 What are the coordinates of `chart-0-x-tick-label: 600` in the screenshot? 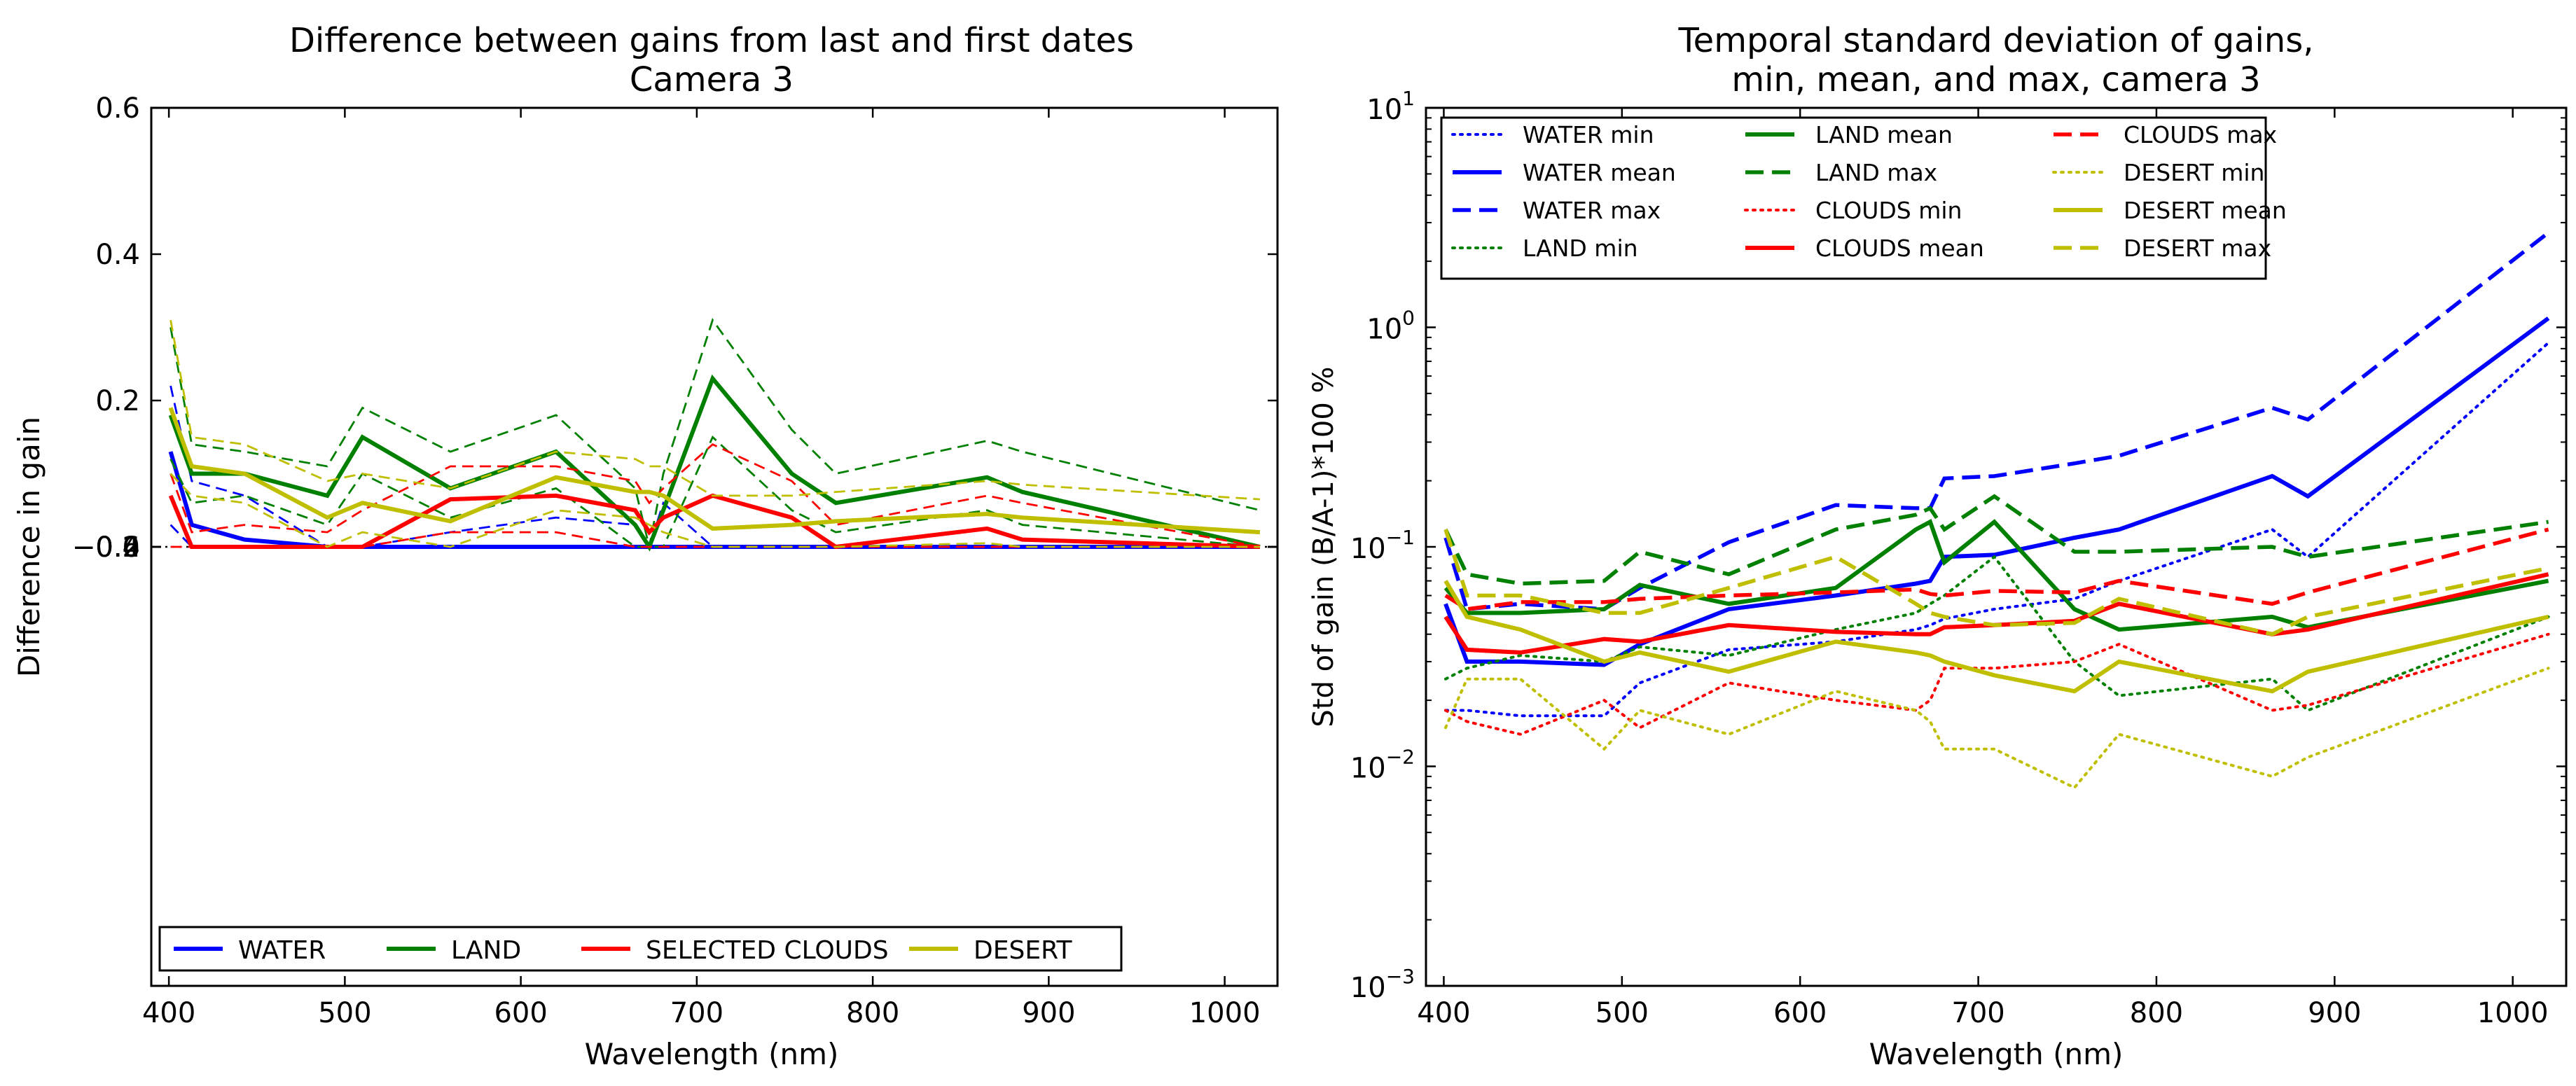 It's located at (521, 1013).